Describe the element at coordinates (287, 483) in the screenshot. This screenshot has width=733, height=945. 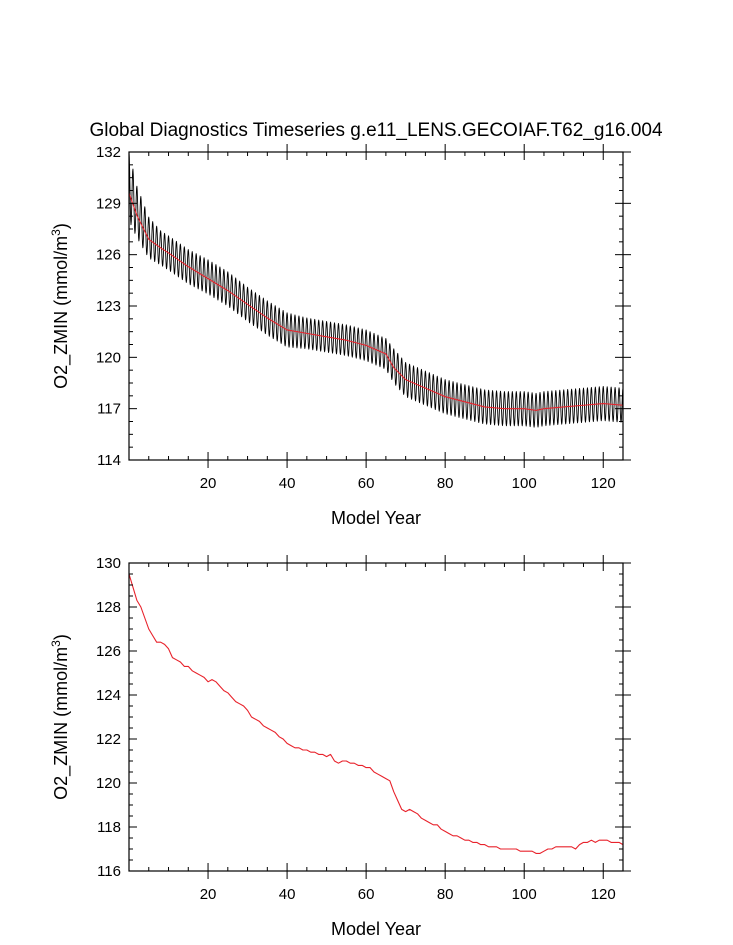
I see `top-plot-x-tick-label: 40` at that location.